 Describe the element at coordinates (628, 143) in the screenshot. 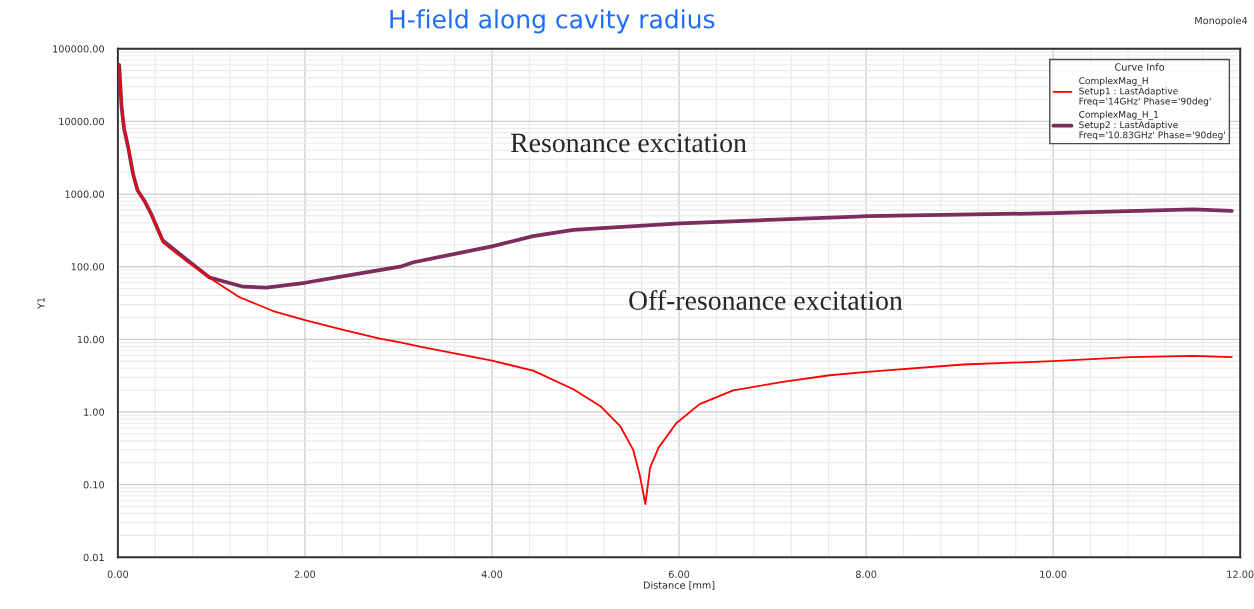

I see `annotation: Resonance excitation` at that location.